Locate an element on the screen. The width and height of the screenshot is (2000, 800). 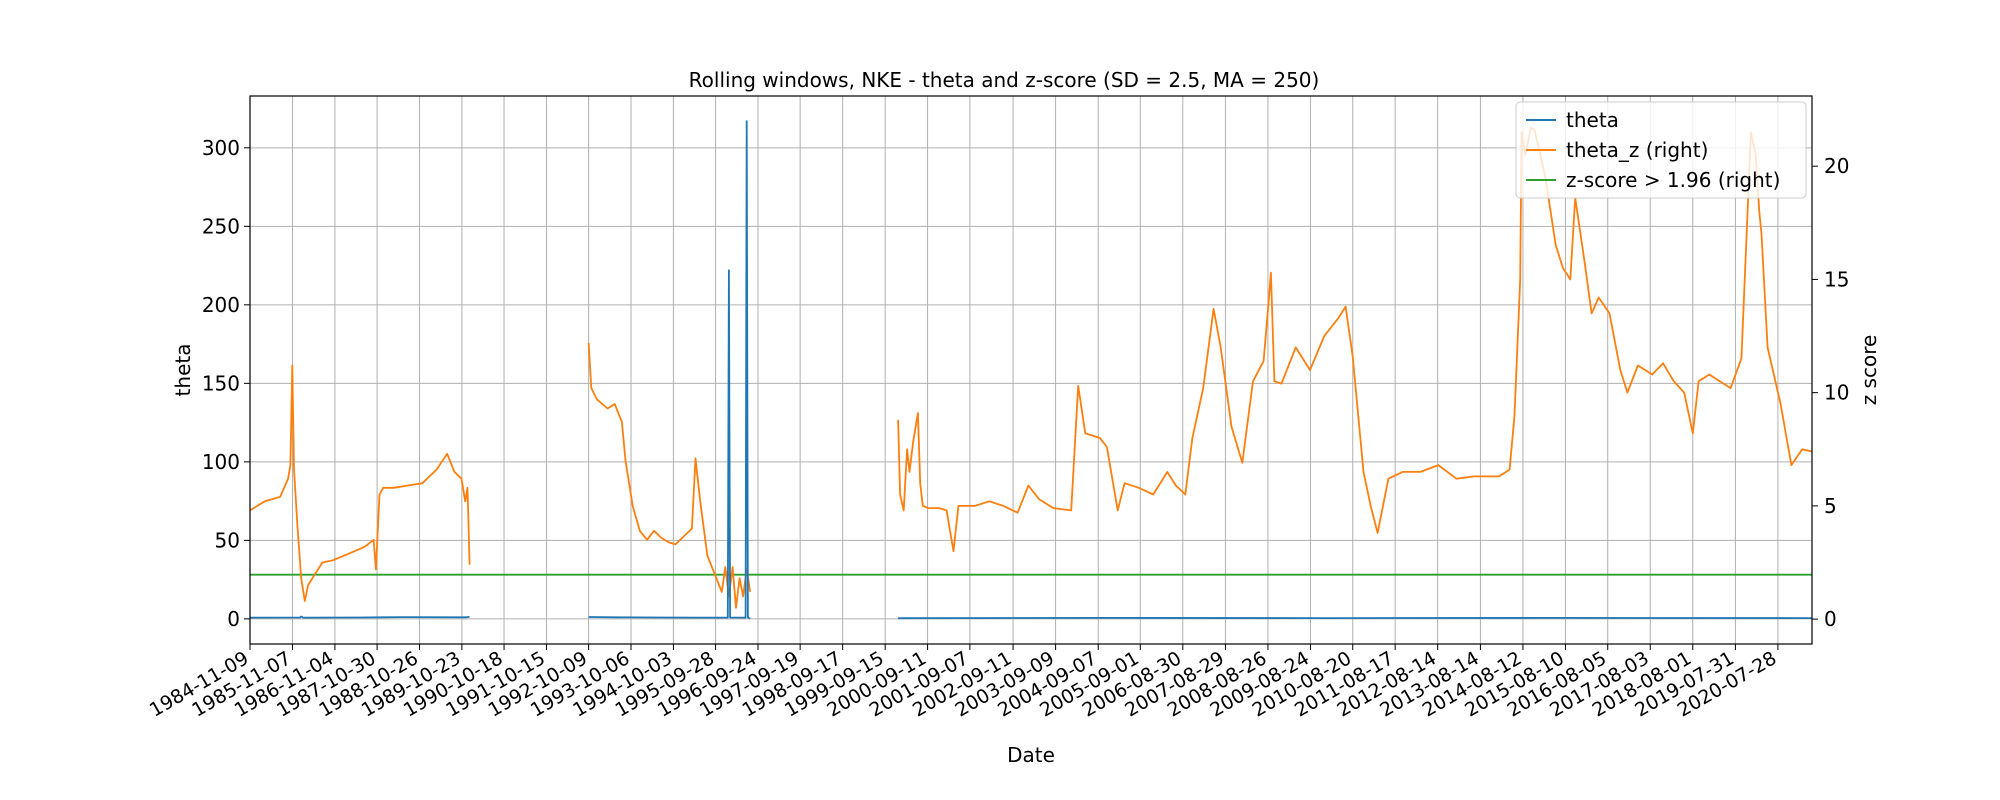
y-tick-label-left: 150 is located at coordinates (221, 383).